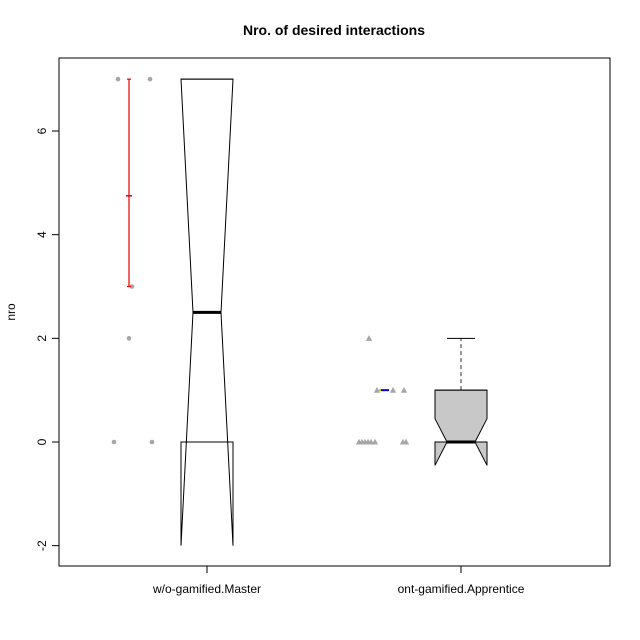 This screenshot has width=640, height=640. What do you see at coordinates (461, 589) in the screenshot?
I see `x-tick-label: ont-gamified.Apprentice` at bounding box center [461, 589].